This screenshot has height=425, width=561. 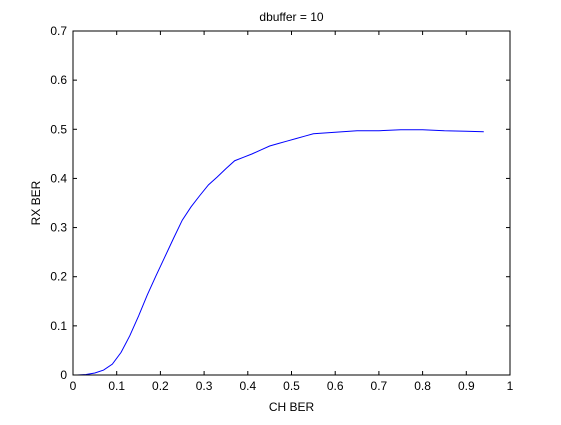 I want to click on x-tick-label: 0.9, so click(x=466, y=386).